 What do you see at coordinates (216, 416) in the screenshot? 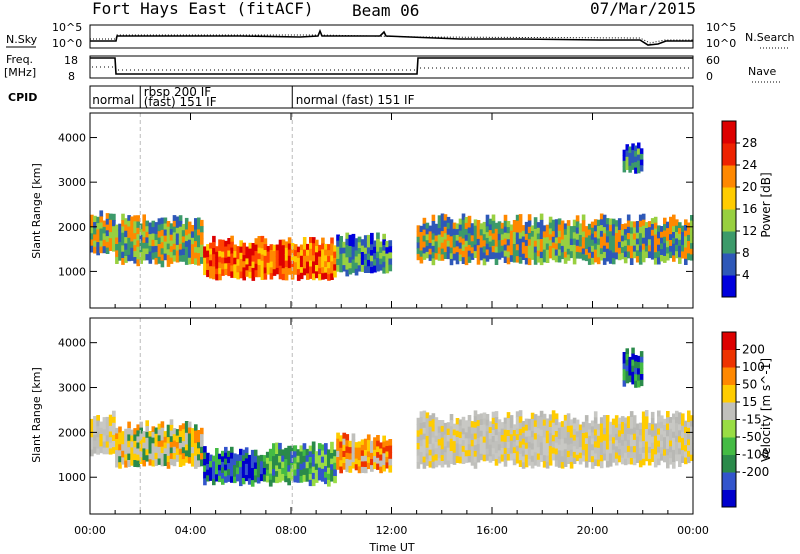
I see `velocity-gridlines` at bounding box center [216, 416].